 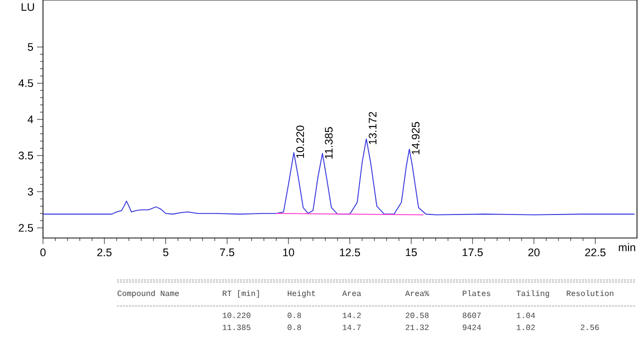 I want to click on x-tick-label: 22.5, so click(x=595, y=252).